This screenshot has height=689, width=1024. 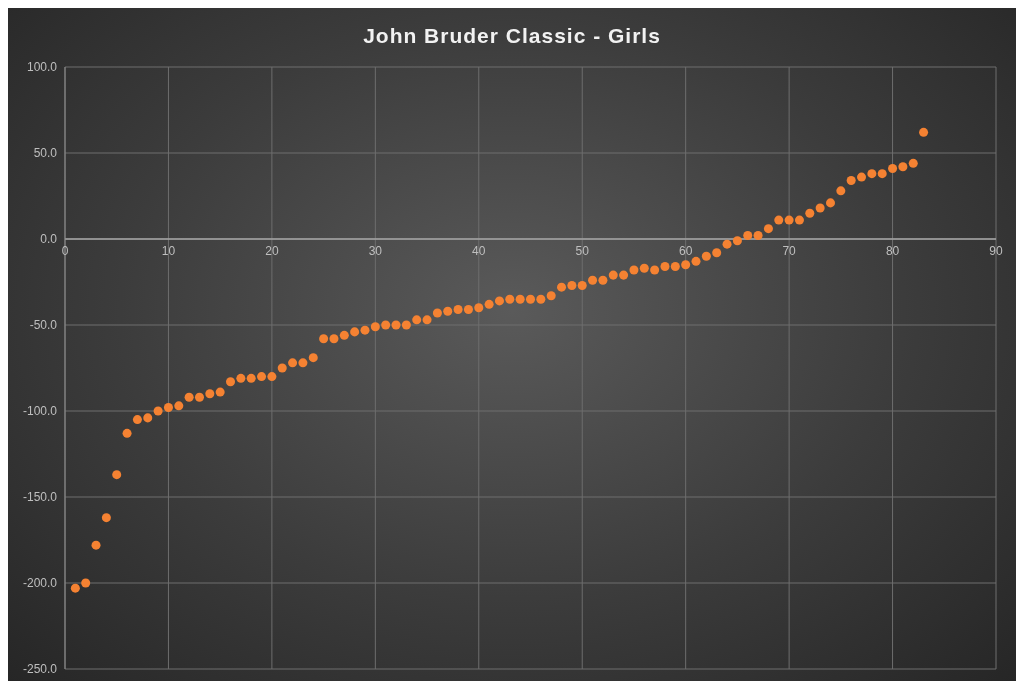 I want to click on y-tick-label: -150.0, so click(x=40, y=497).